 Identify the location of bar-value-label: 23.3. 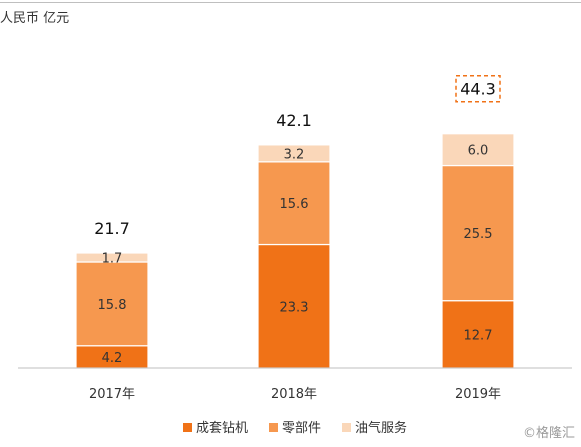
(294, 307).